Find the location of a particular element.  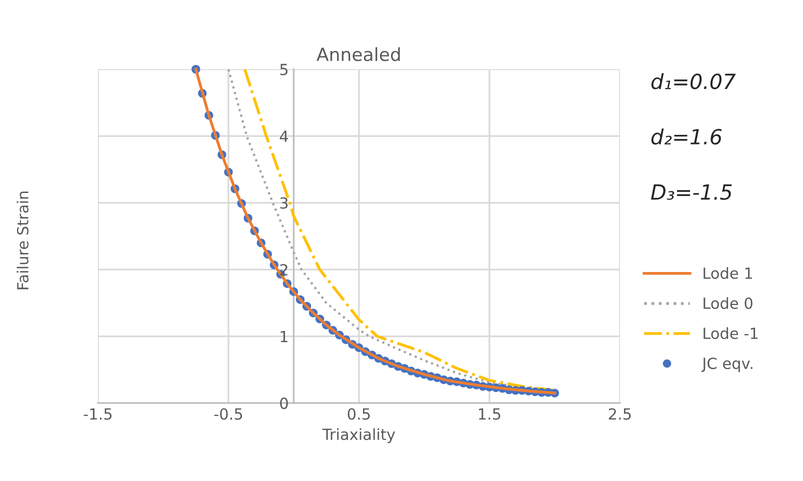

x-tick-label: 1.5 is located at coordinates (489, 414).